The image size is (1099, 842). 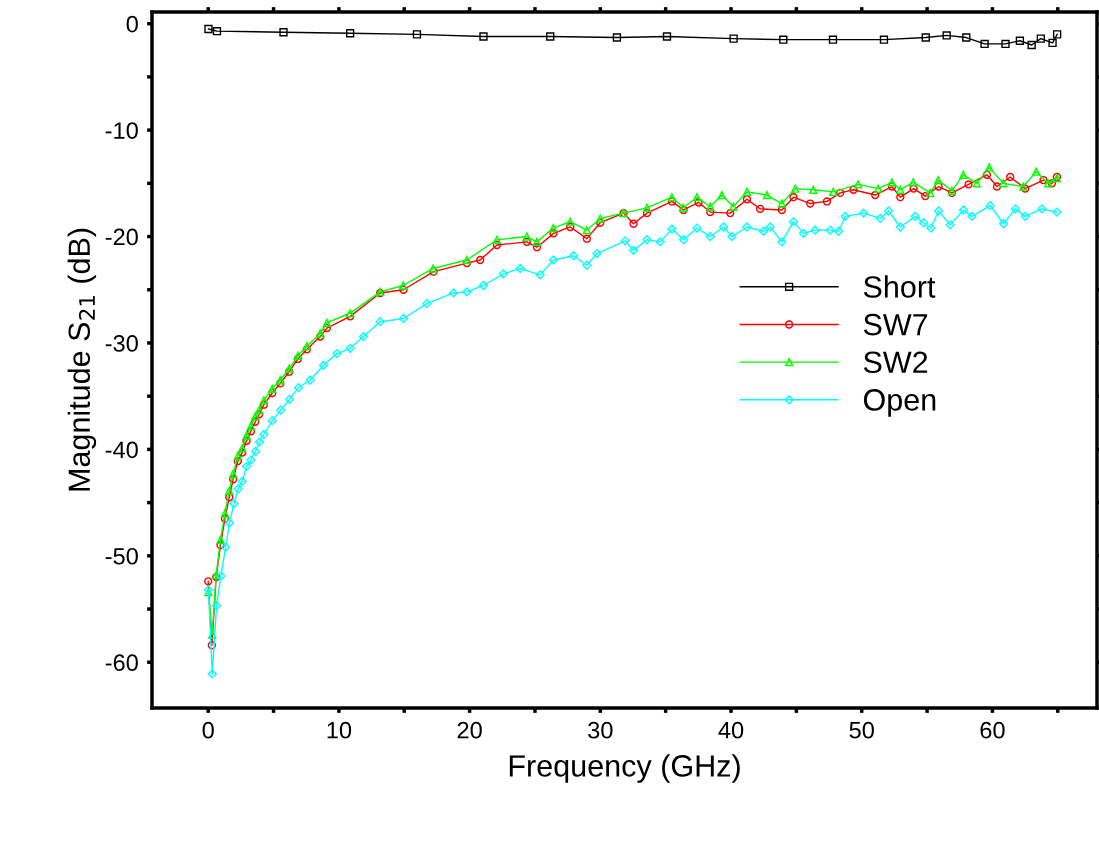 I want to click on x-tick-label: 50, so click(x=861, y=730).